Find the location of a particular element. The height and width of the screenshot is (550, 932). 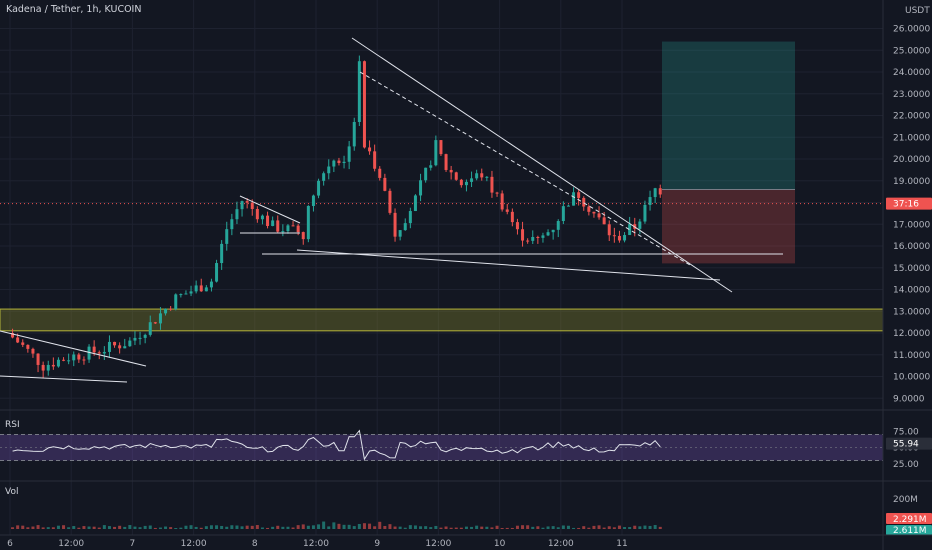

target-zone is located at coordinates (728, 115).